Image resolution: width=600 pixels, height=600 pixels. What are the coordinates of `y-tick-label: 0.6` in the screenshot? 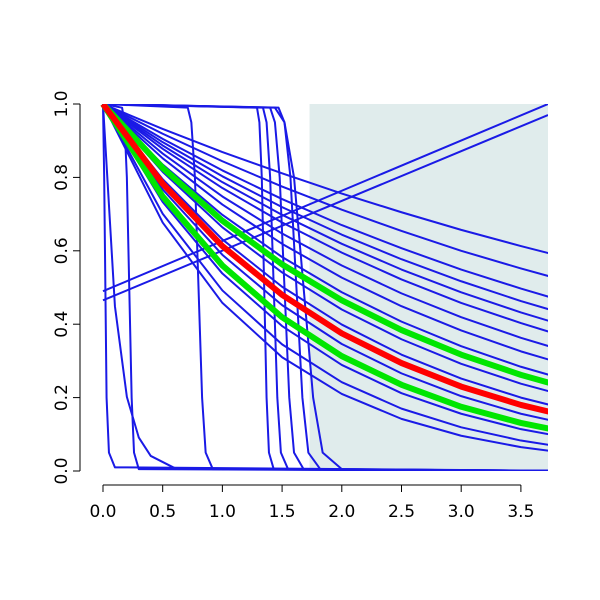 It's located at (62, 250).